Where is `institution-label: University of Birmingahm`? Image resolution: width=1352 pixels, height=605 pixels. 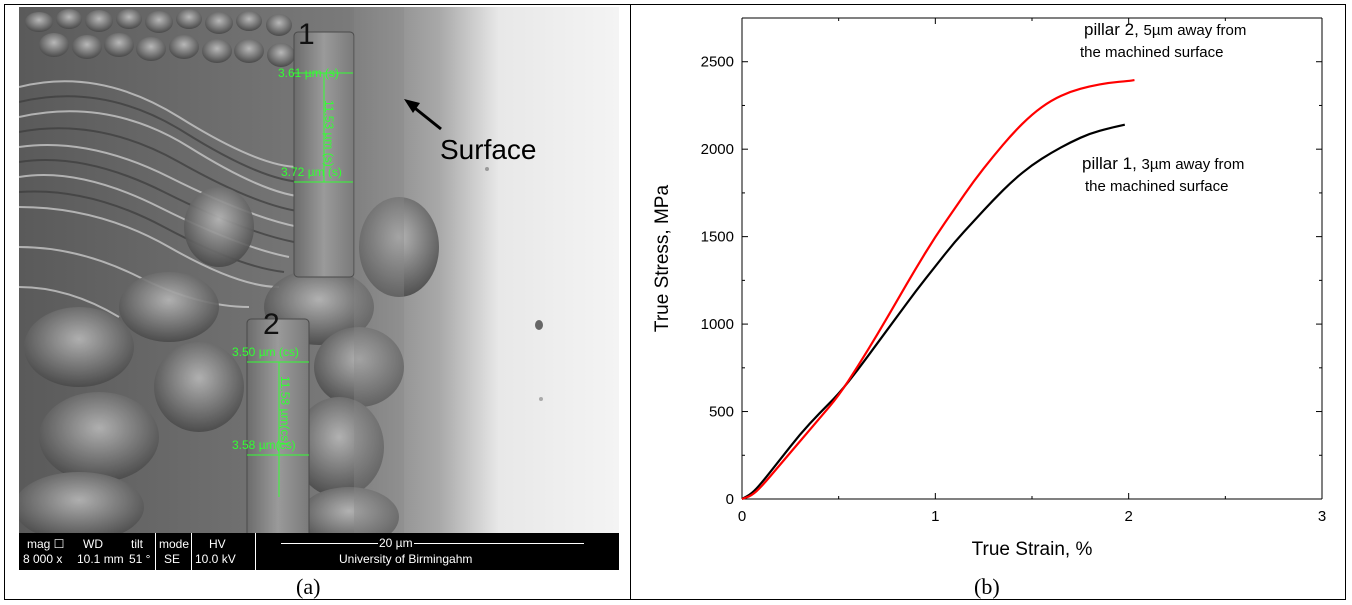 institution-label: University of Birmingahm is located at coordinates (406, 559).